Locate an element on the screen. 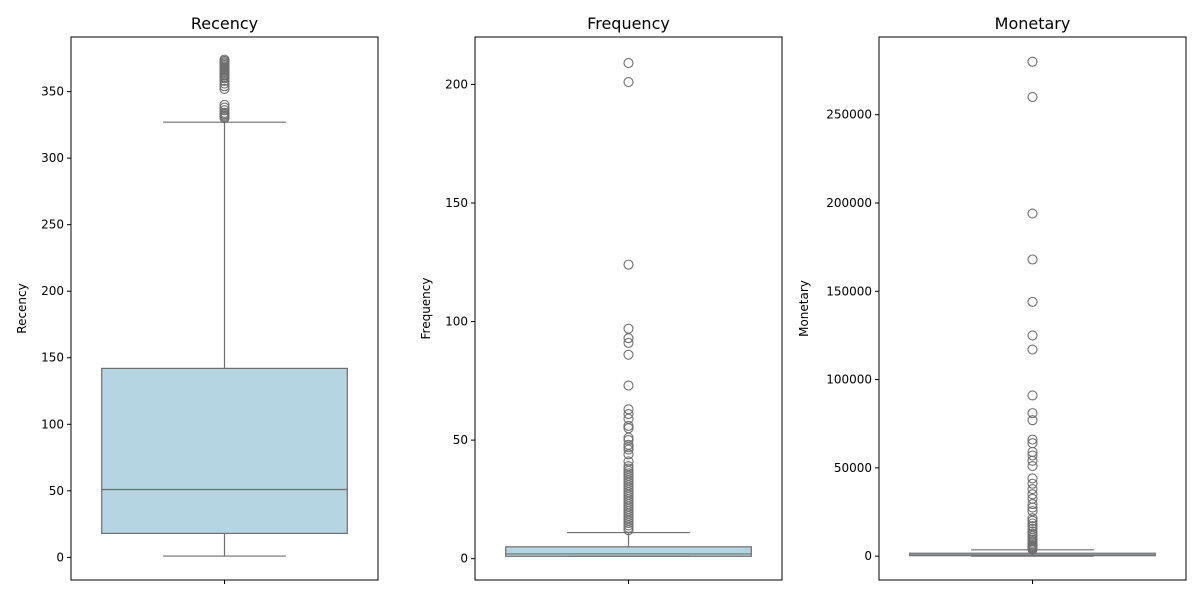 The image size is (1200, 600). y-tick-label: 50000 is located at coordinates (853, 468).